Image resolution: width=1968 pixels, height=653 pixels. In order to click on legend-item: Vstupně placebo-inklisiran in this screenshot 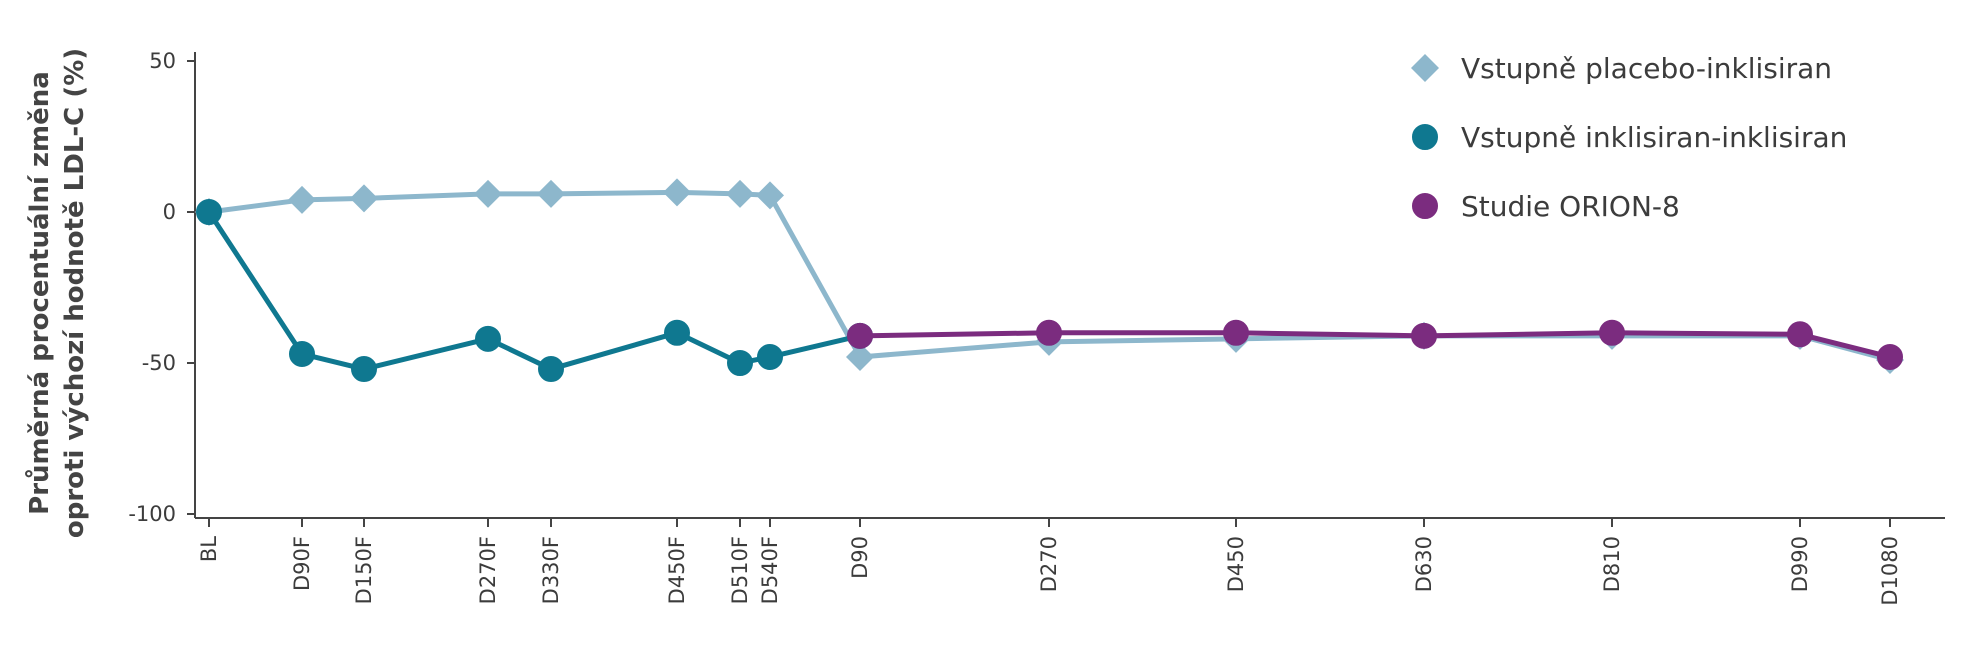, I will do `click(1621, 68)`.